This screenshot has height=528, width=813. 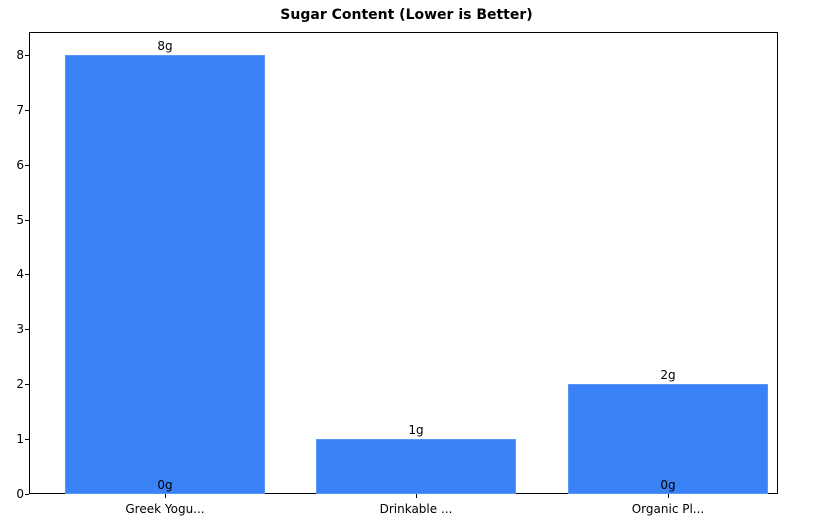 What do you see at coordinates (20, 109) in the screenshot?
I see `y-tick-label: 7` at bounding box center [20, 109].